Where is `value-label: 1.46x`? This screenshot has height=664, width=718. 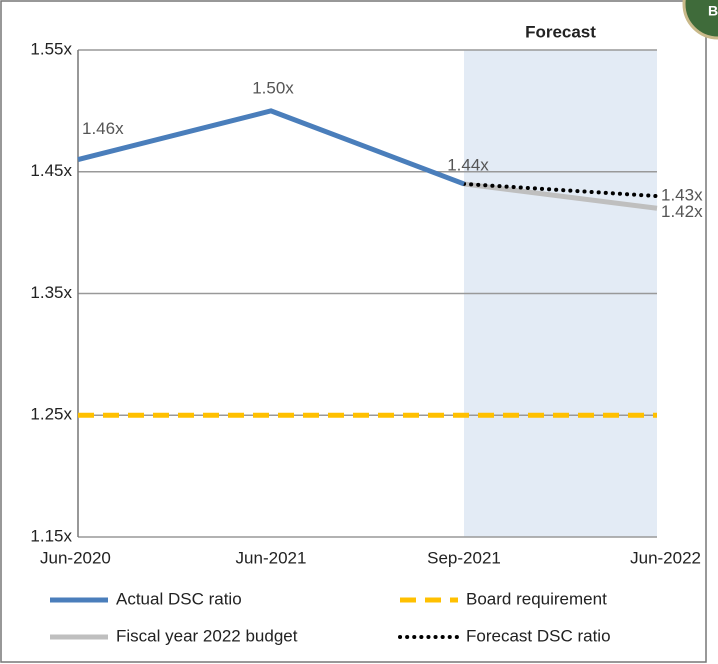 value-label: 1.46x is located at coordinates (103, 128).